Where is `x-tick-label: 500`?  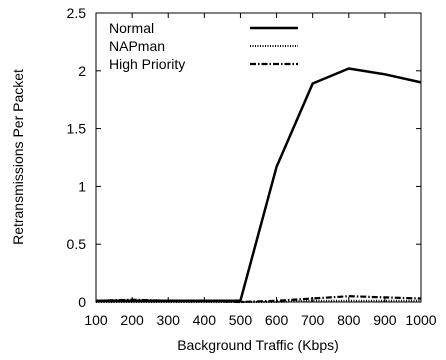
x-tick-label: 500 is located at coordinates (241, 320).